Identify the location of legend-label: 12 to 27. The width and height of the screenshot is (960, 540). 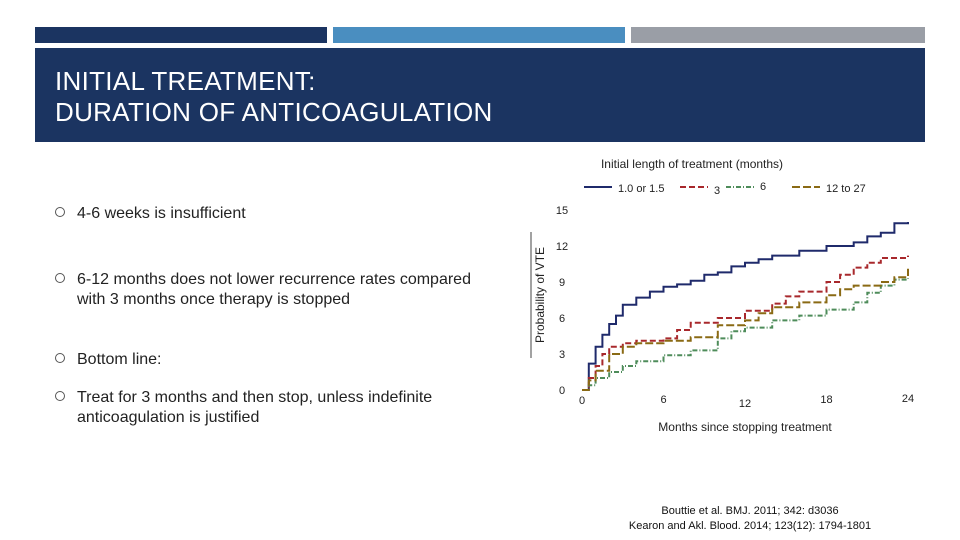
(846, 189).